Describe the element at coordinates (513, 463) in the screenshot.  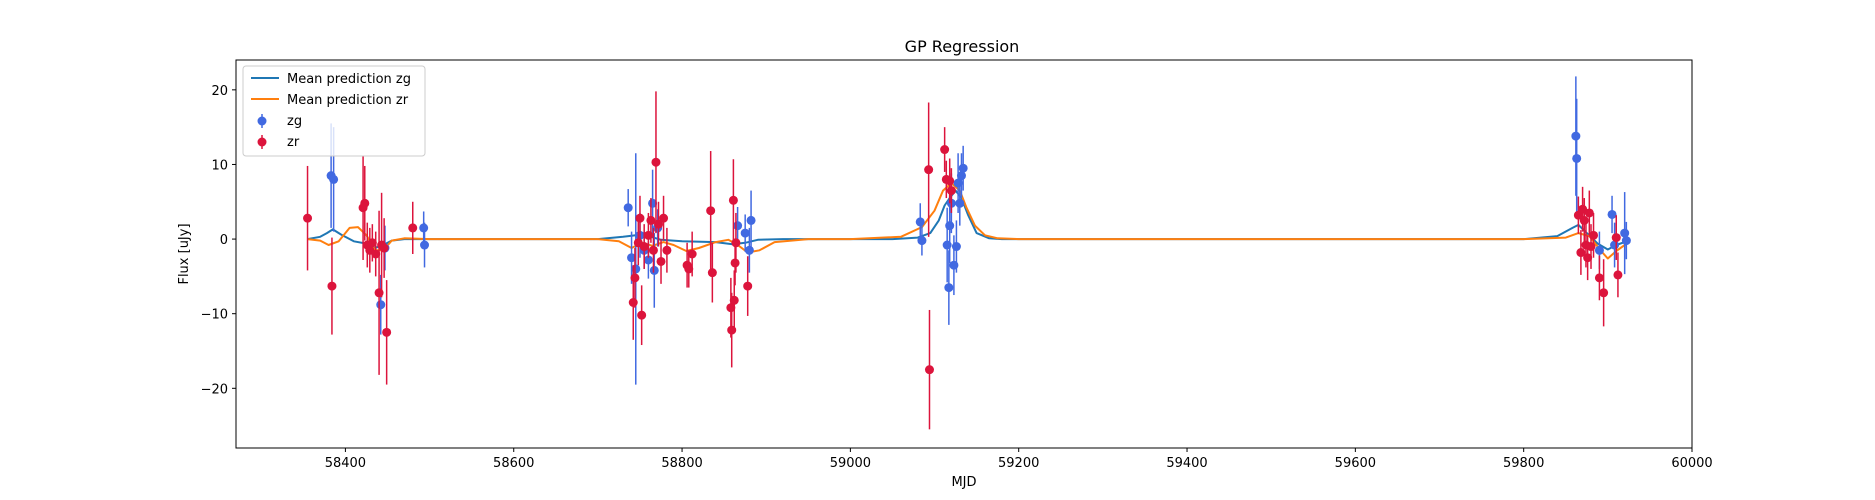
I see `x-tick-label: 58600` at that location.